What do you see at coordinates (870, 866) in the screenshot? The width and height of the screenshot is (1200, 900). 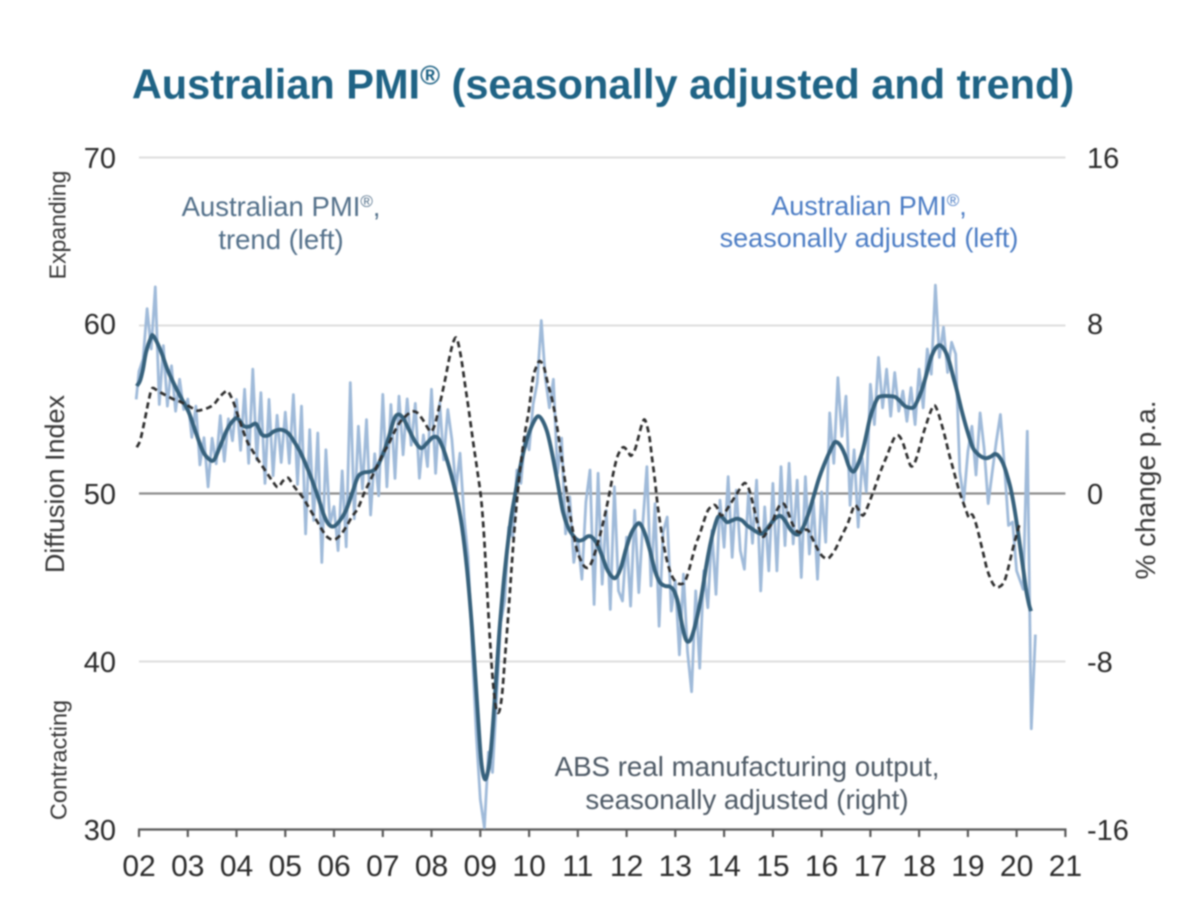 I see `svg-text: 17` at bounding box center [870, 866].